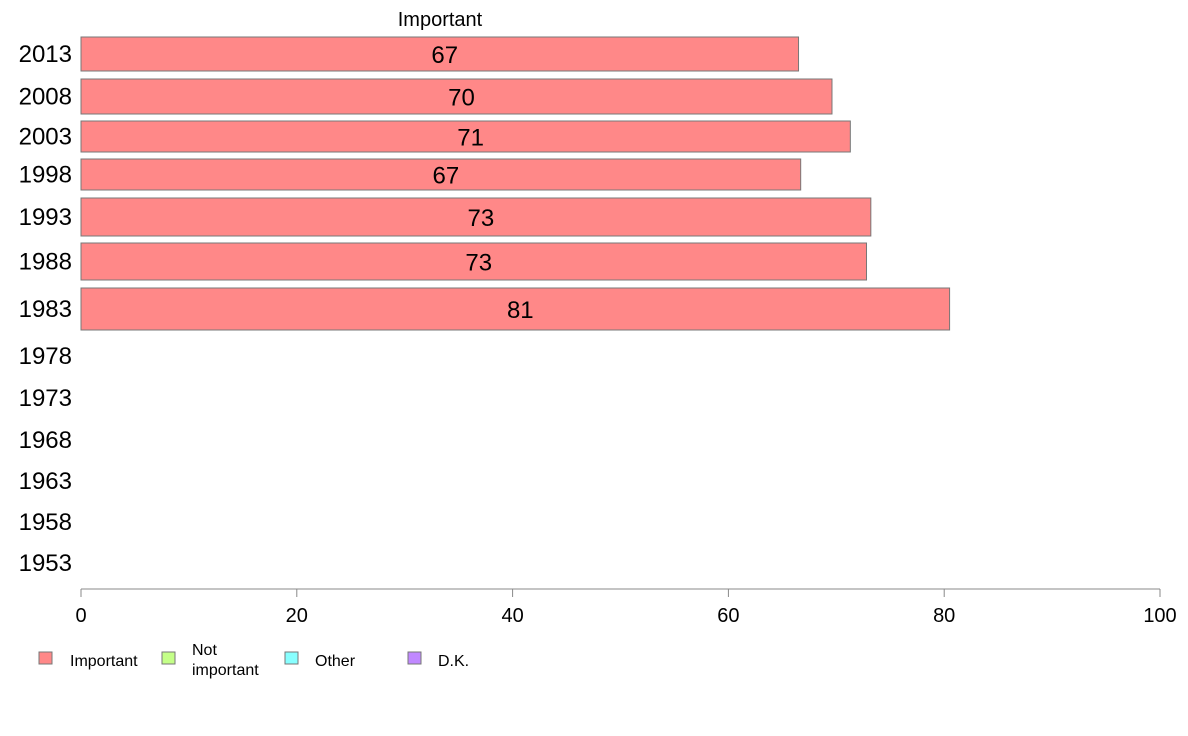 The width and height of the screenshot is (1188, 736). I want to click on legend-label-d-k-: D.K., so click(453, 661).